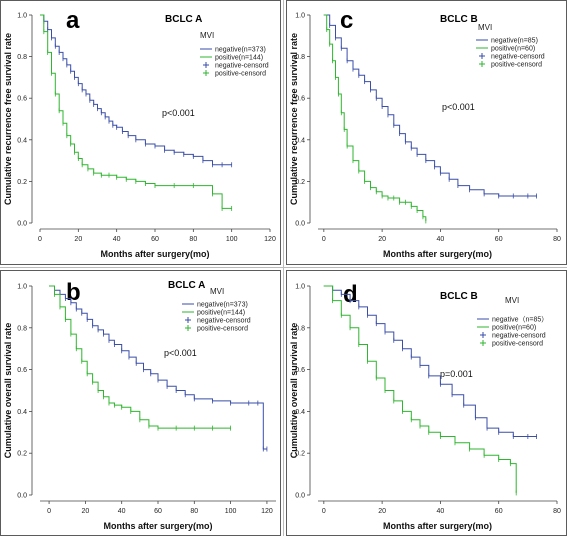 This screenshot has height=536, width=567. I want to click on panel-letter: c, so click(346, 20).